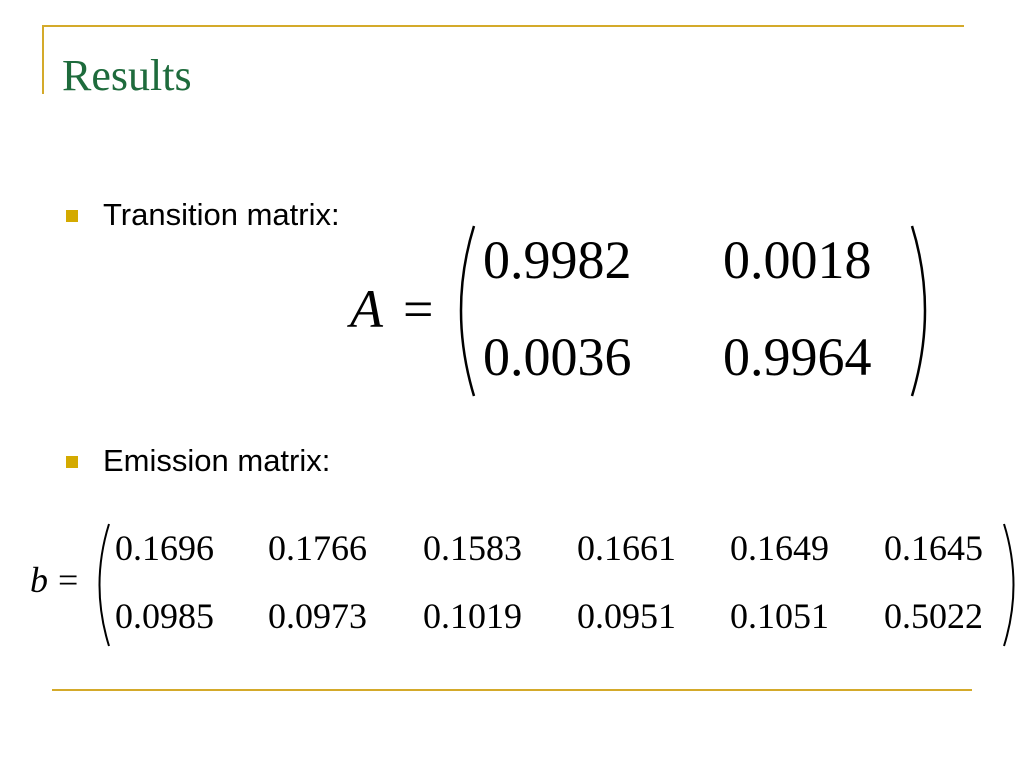 This screenshot has width=1024, height=768. Describe the element at coordinates (164, 616) in the screenshot. I see `matrix-cell: 0.0985` at that location.